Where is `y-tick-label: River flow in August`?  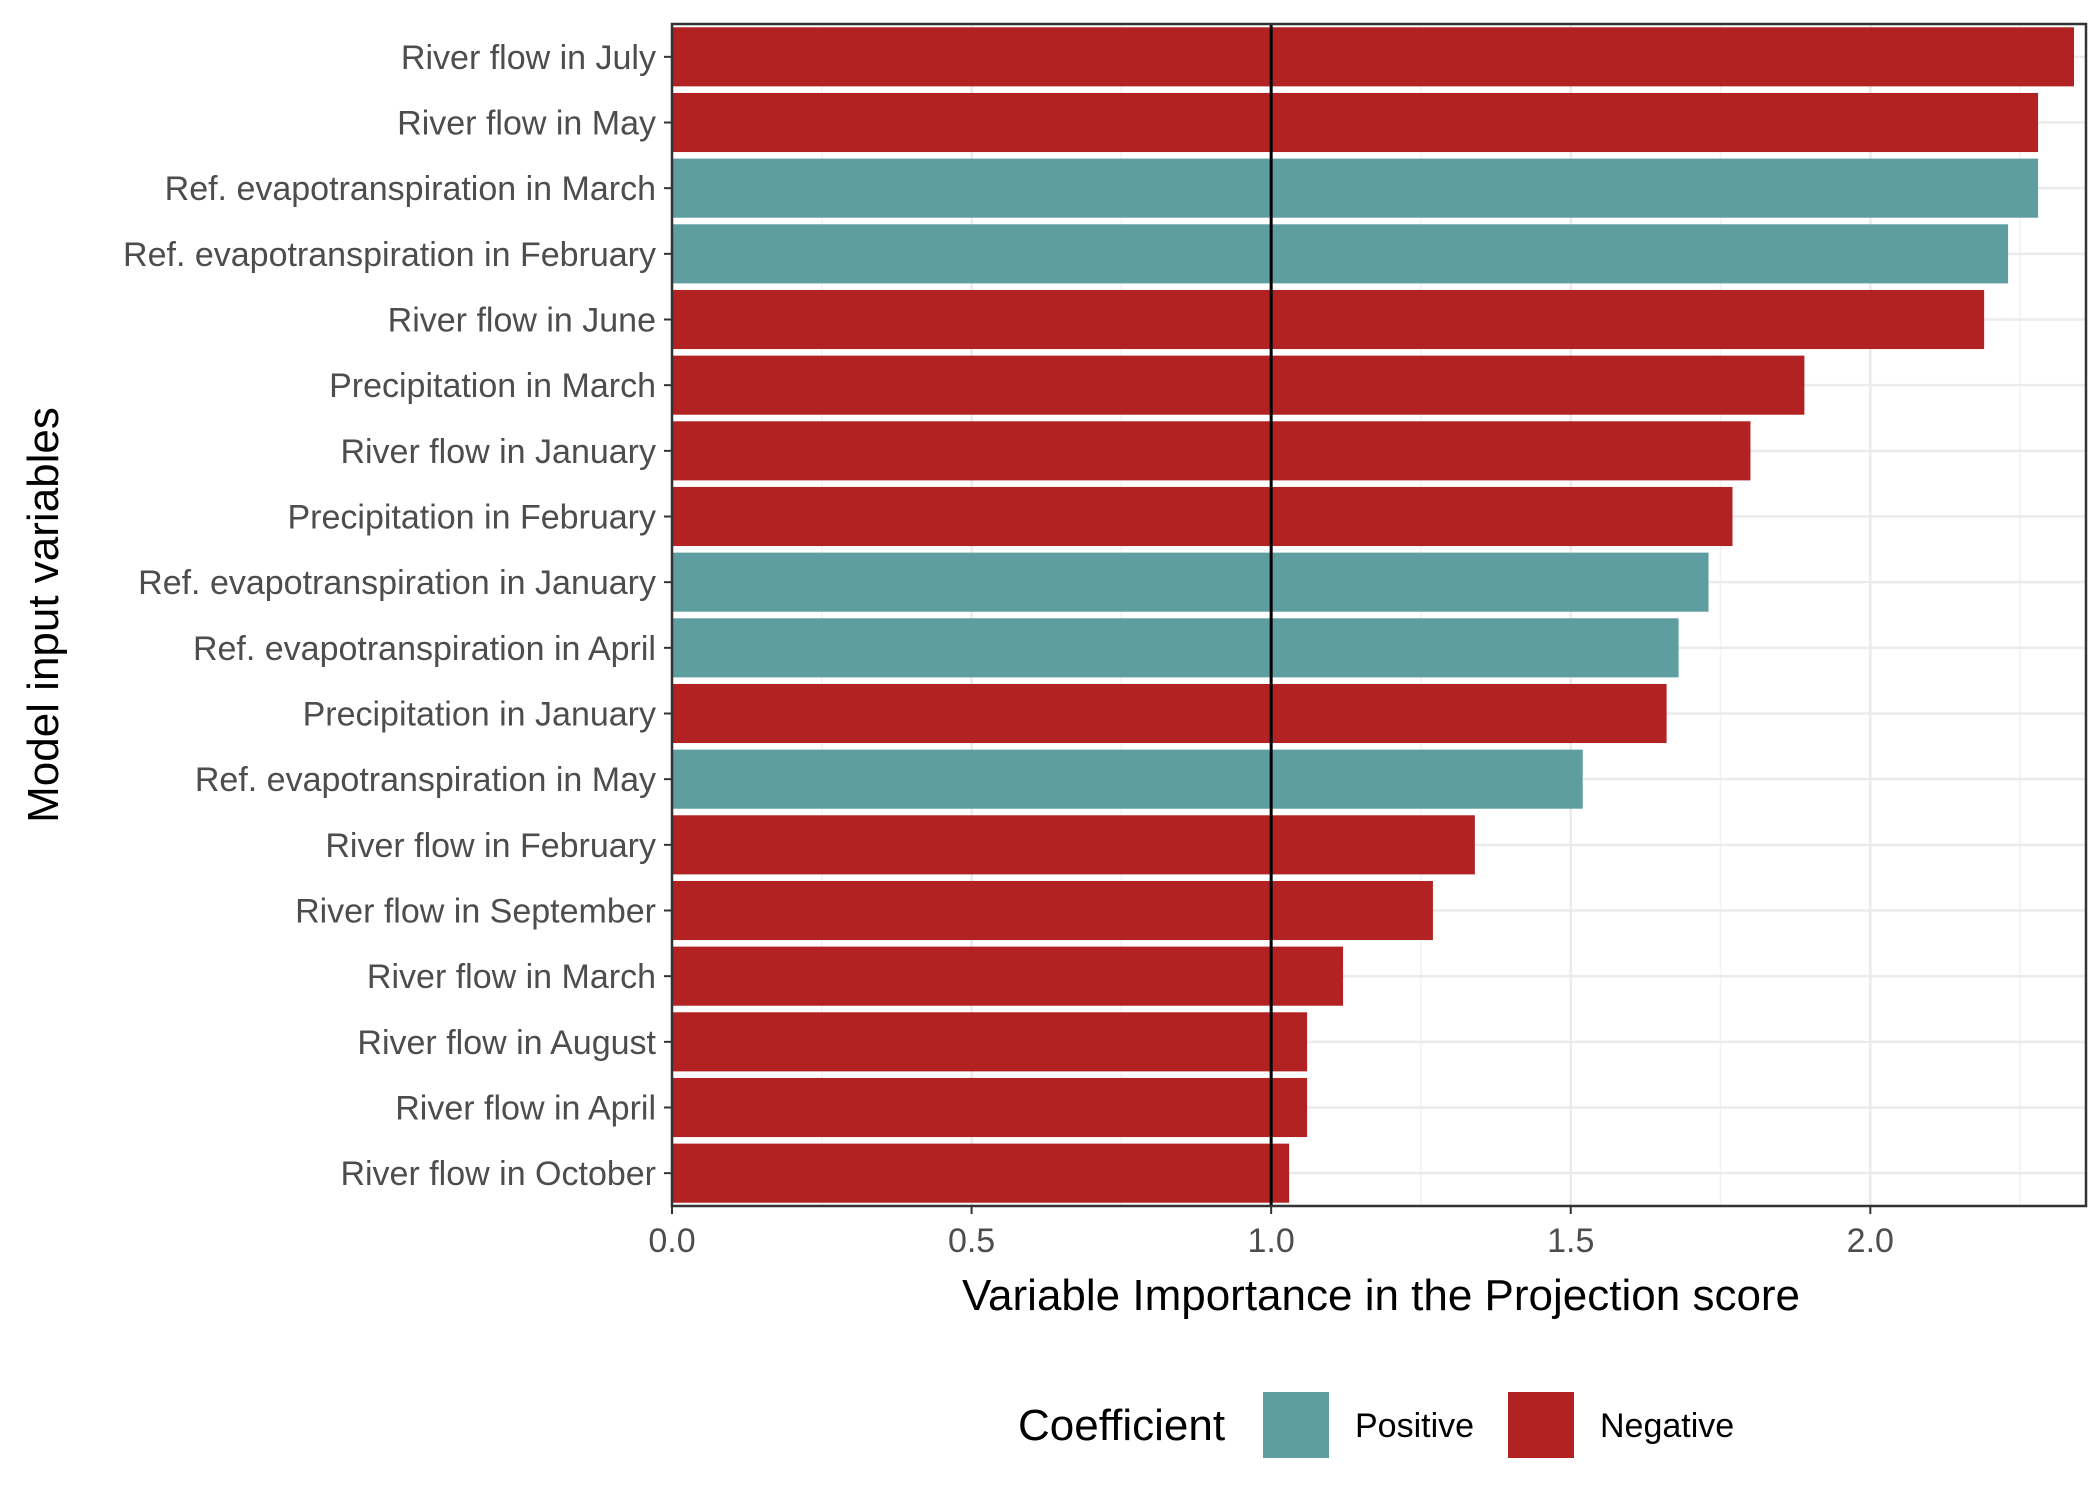
y-tick-label: River flow in August is located at coordinates (506, 1043).